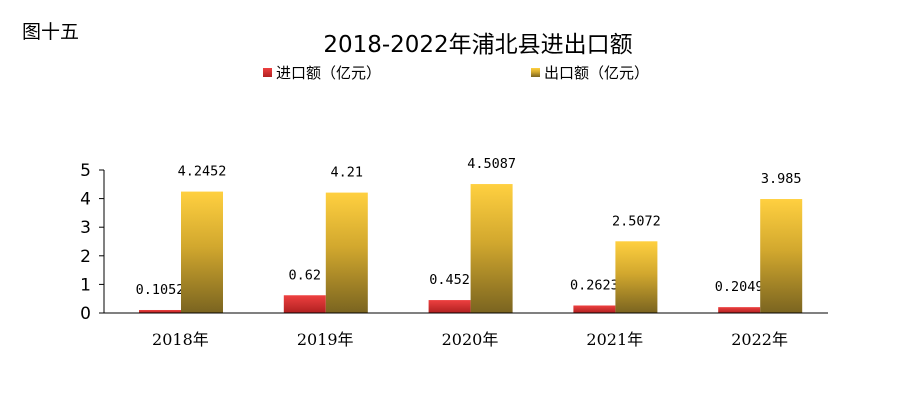 The width and height of the screenshot is (900, 409). Describe the element at coordinates (85, 228) in the screenshot. I see `y-tick-label: 3` at that location.